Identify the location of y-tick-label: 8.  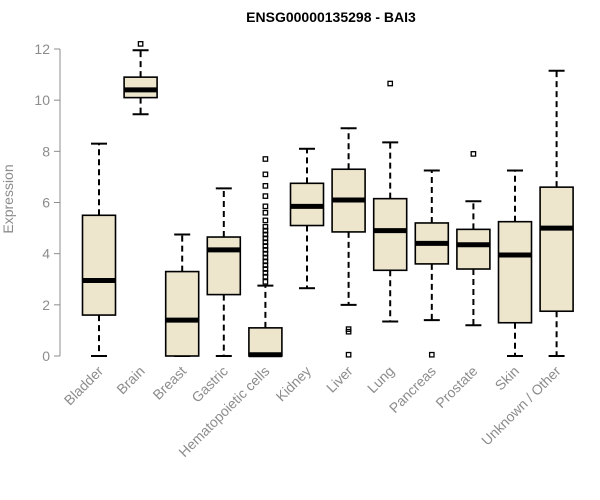
(46, 151).